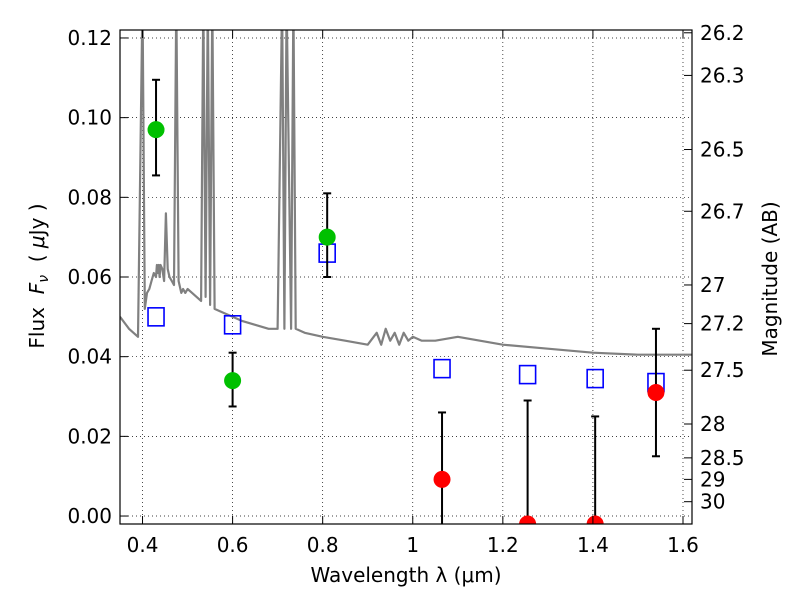  Describe the element at coordinates (412, 545) in the screenshot. I see `x-tick-label: 1` at that location.